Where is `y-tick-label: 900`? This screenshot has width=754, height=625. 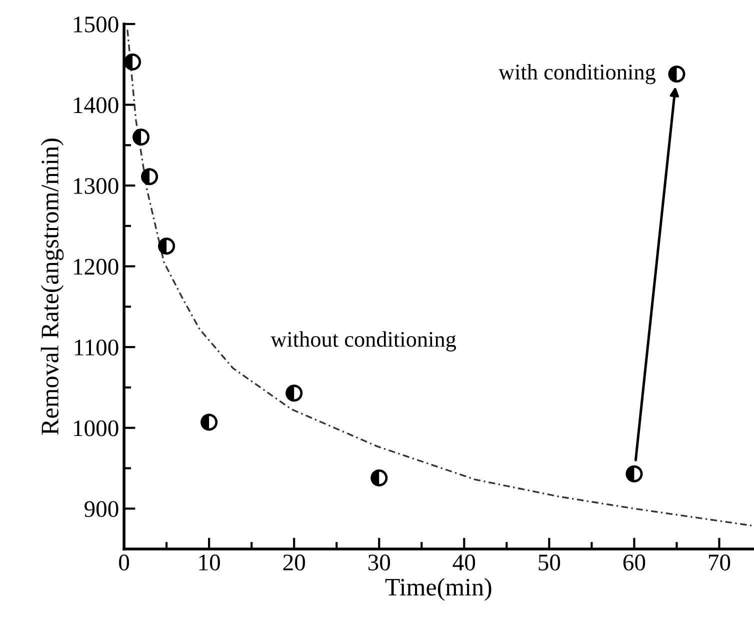
y-tick-label: 900 is located at coordinates (101, 509).